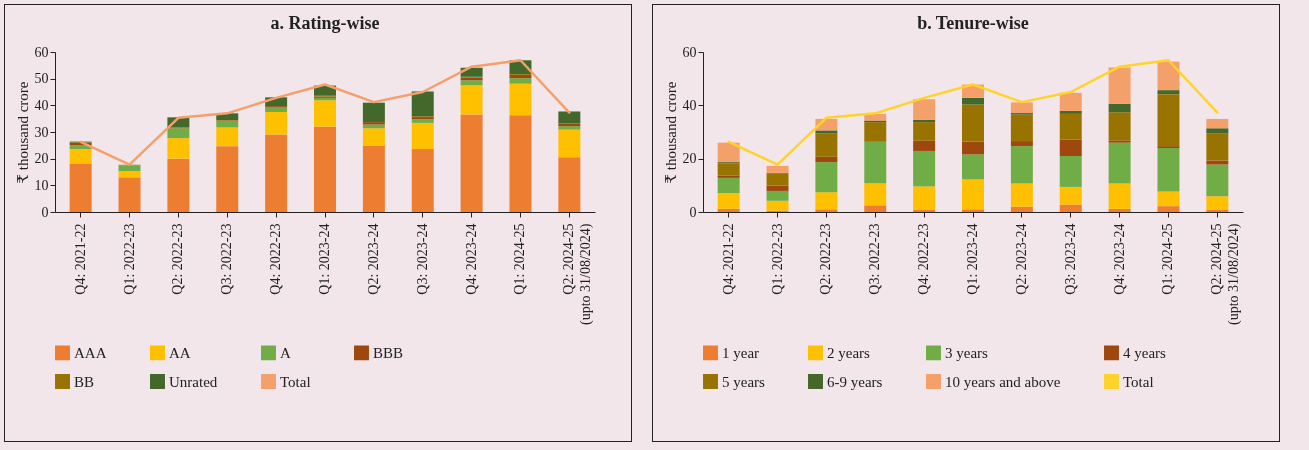  I want to click on y-tick-label: 30, so click(41, 132).